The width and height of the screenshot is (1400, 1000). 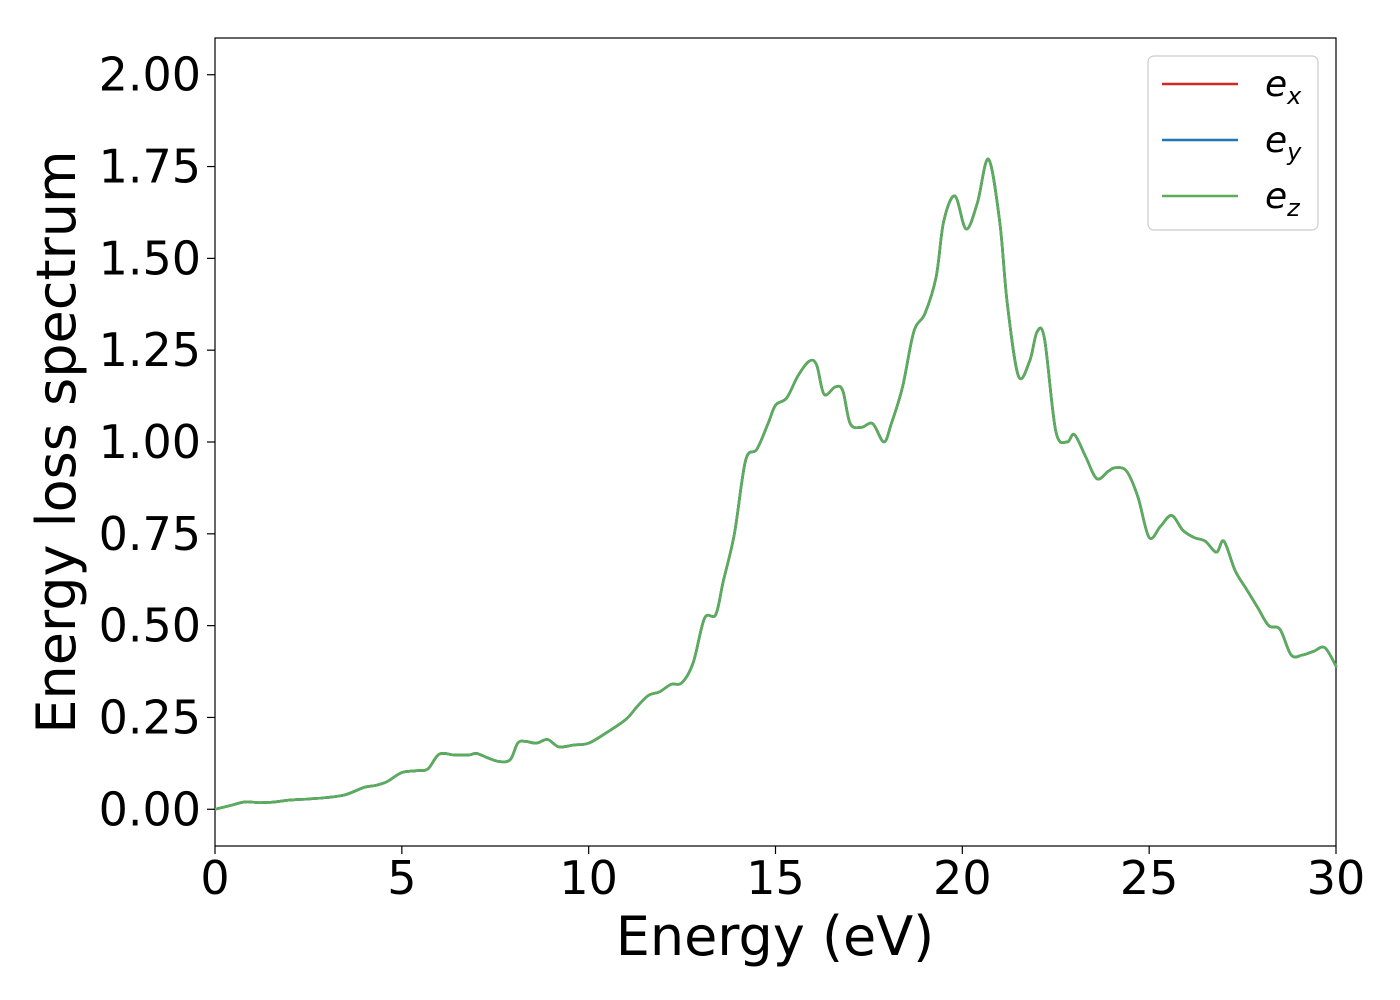 What do you see at coordinates (150, 350) in the screenshot?
I see `y-tick-label: 1.25` at bounding box center [150, 350].